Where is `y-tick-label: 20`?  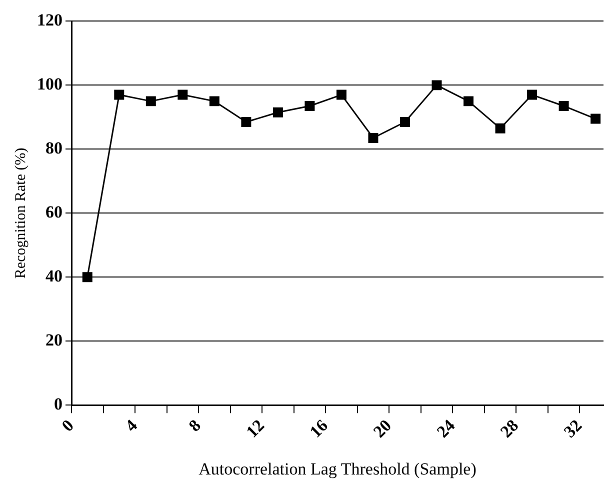
y-tick-label: 20 is located at coordinates (54, 340).